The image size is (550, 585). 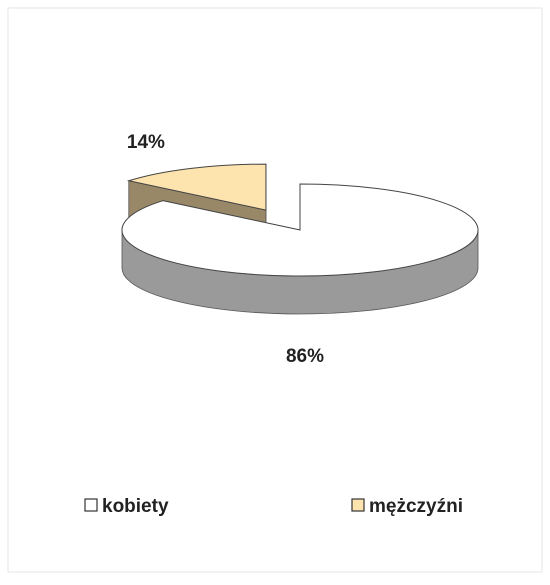 I want to click on data-label: 14%, so click(x=146, y=142).